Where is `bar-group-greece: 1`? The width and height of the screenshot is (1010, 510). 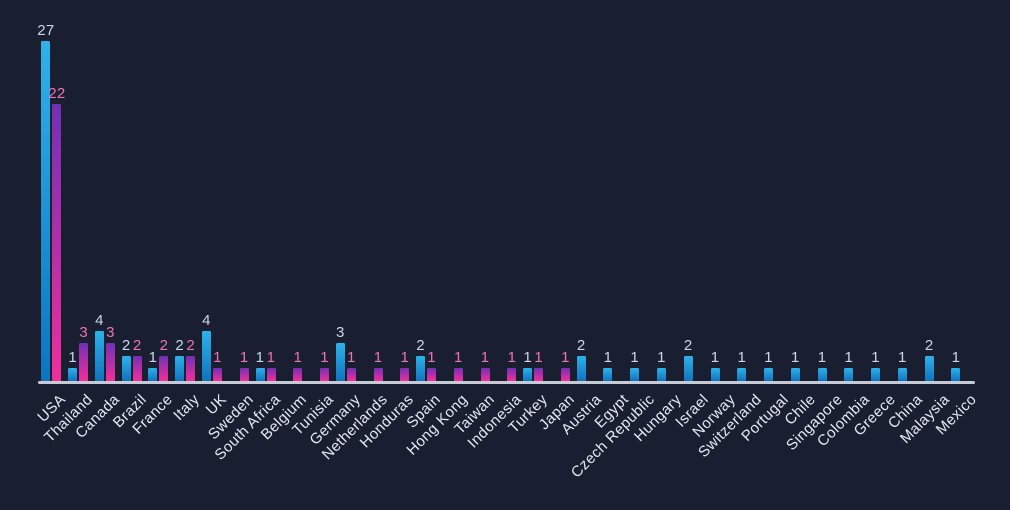 bar-group-greece: 1 is located at coordinates (881, 190).